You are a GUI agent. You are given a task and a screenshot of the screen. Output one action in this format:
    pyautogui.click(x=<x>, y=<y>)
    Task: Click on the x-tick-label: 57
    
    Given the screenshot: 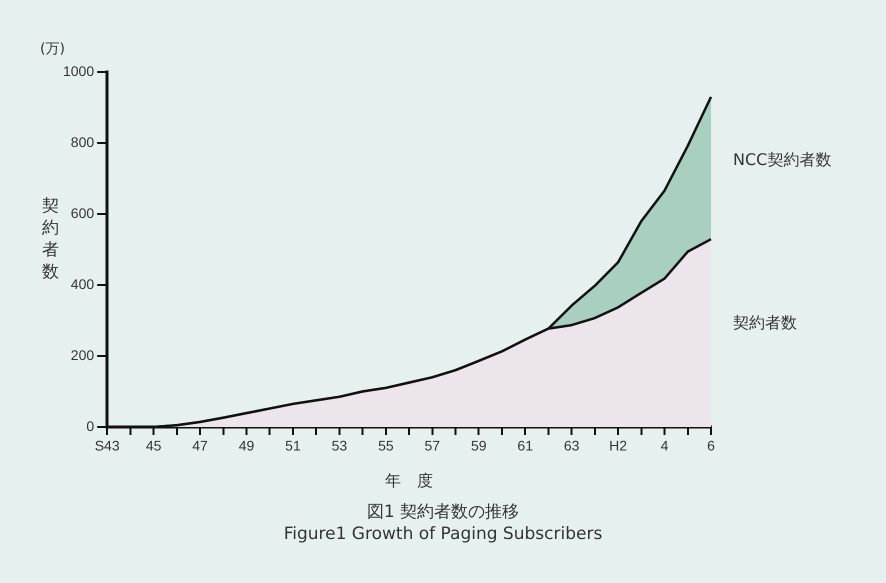 What is the action you would take?
    pyautogui.click(x=432, y=445)
    